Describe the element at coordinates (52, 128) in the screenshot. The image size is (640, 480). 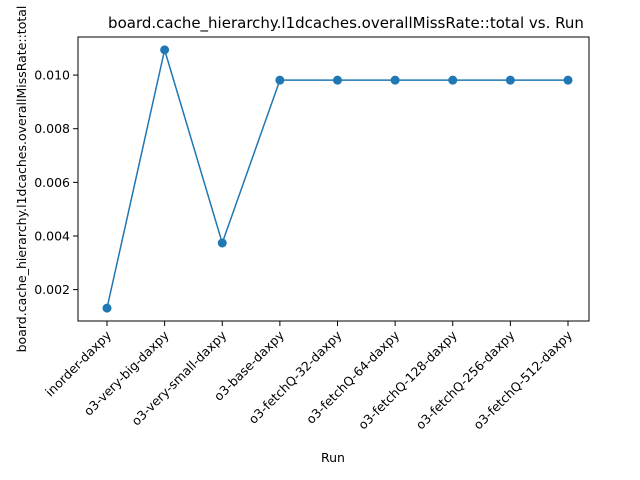
I see `y-tick-label: 0.008` at that location.